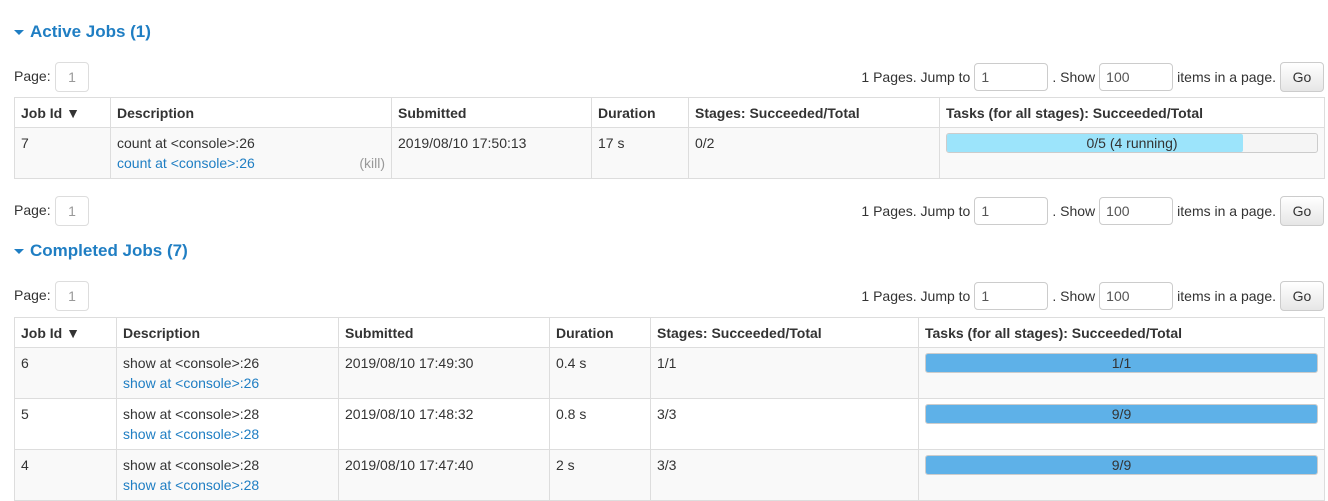 The image size is (1328, 501). I want to click on submitted: 2019/08/10 17:48:32, so click(444, 424).